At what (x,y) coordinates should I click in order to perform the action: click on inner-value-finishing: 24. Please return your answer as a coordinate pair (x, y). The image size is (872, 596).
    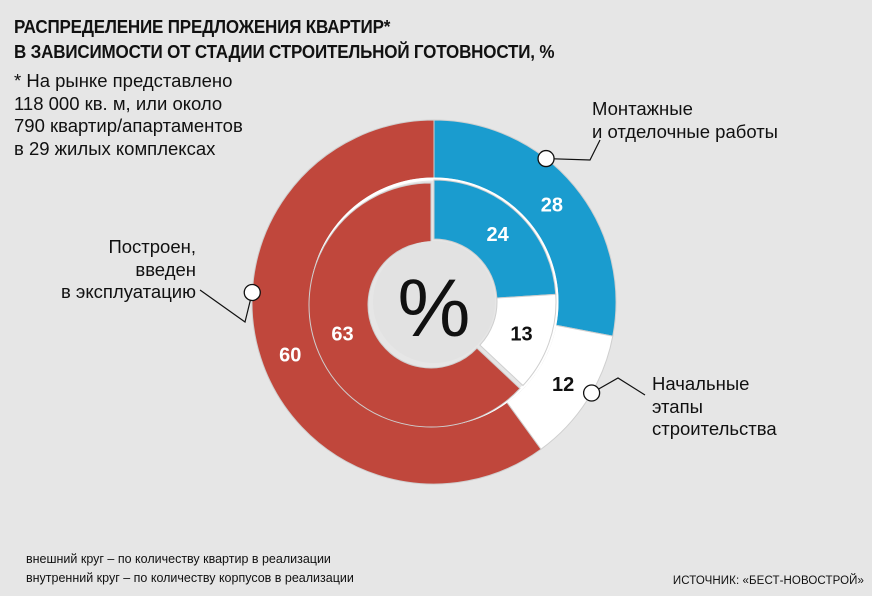
    Looking at the image, I should click on (498, 235).